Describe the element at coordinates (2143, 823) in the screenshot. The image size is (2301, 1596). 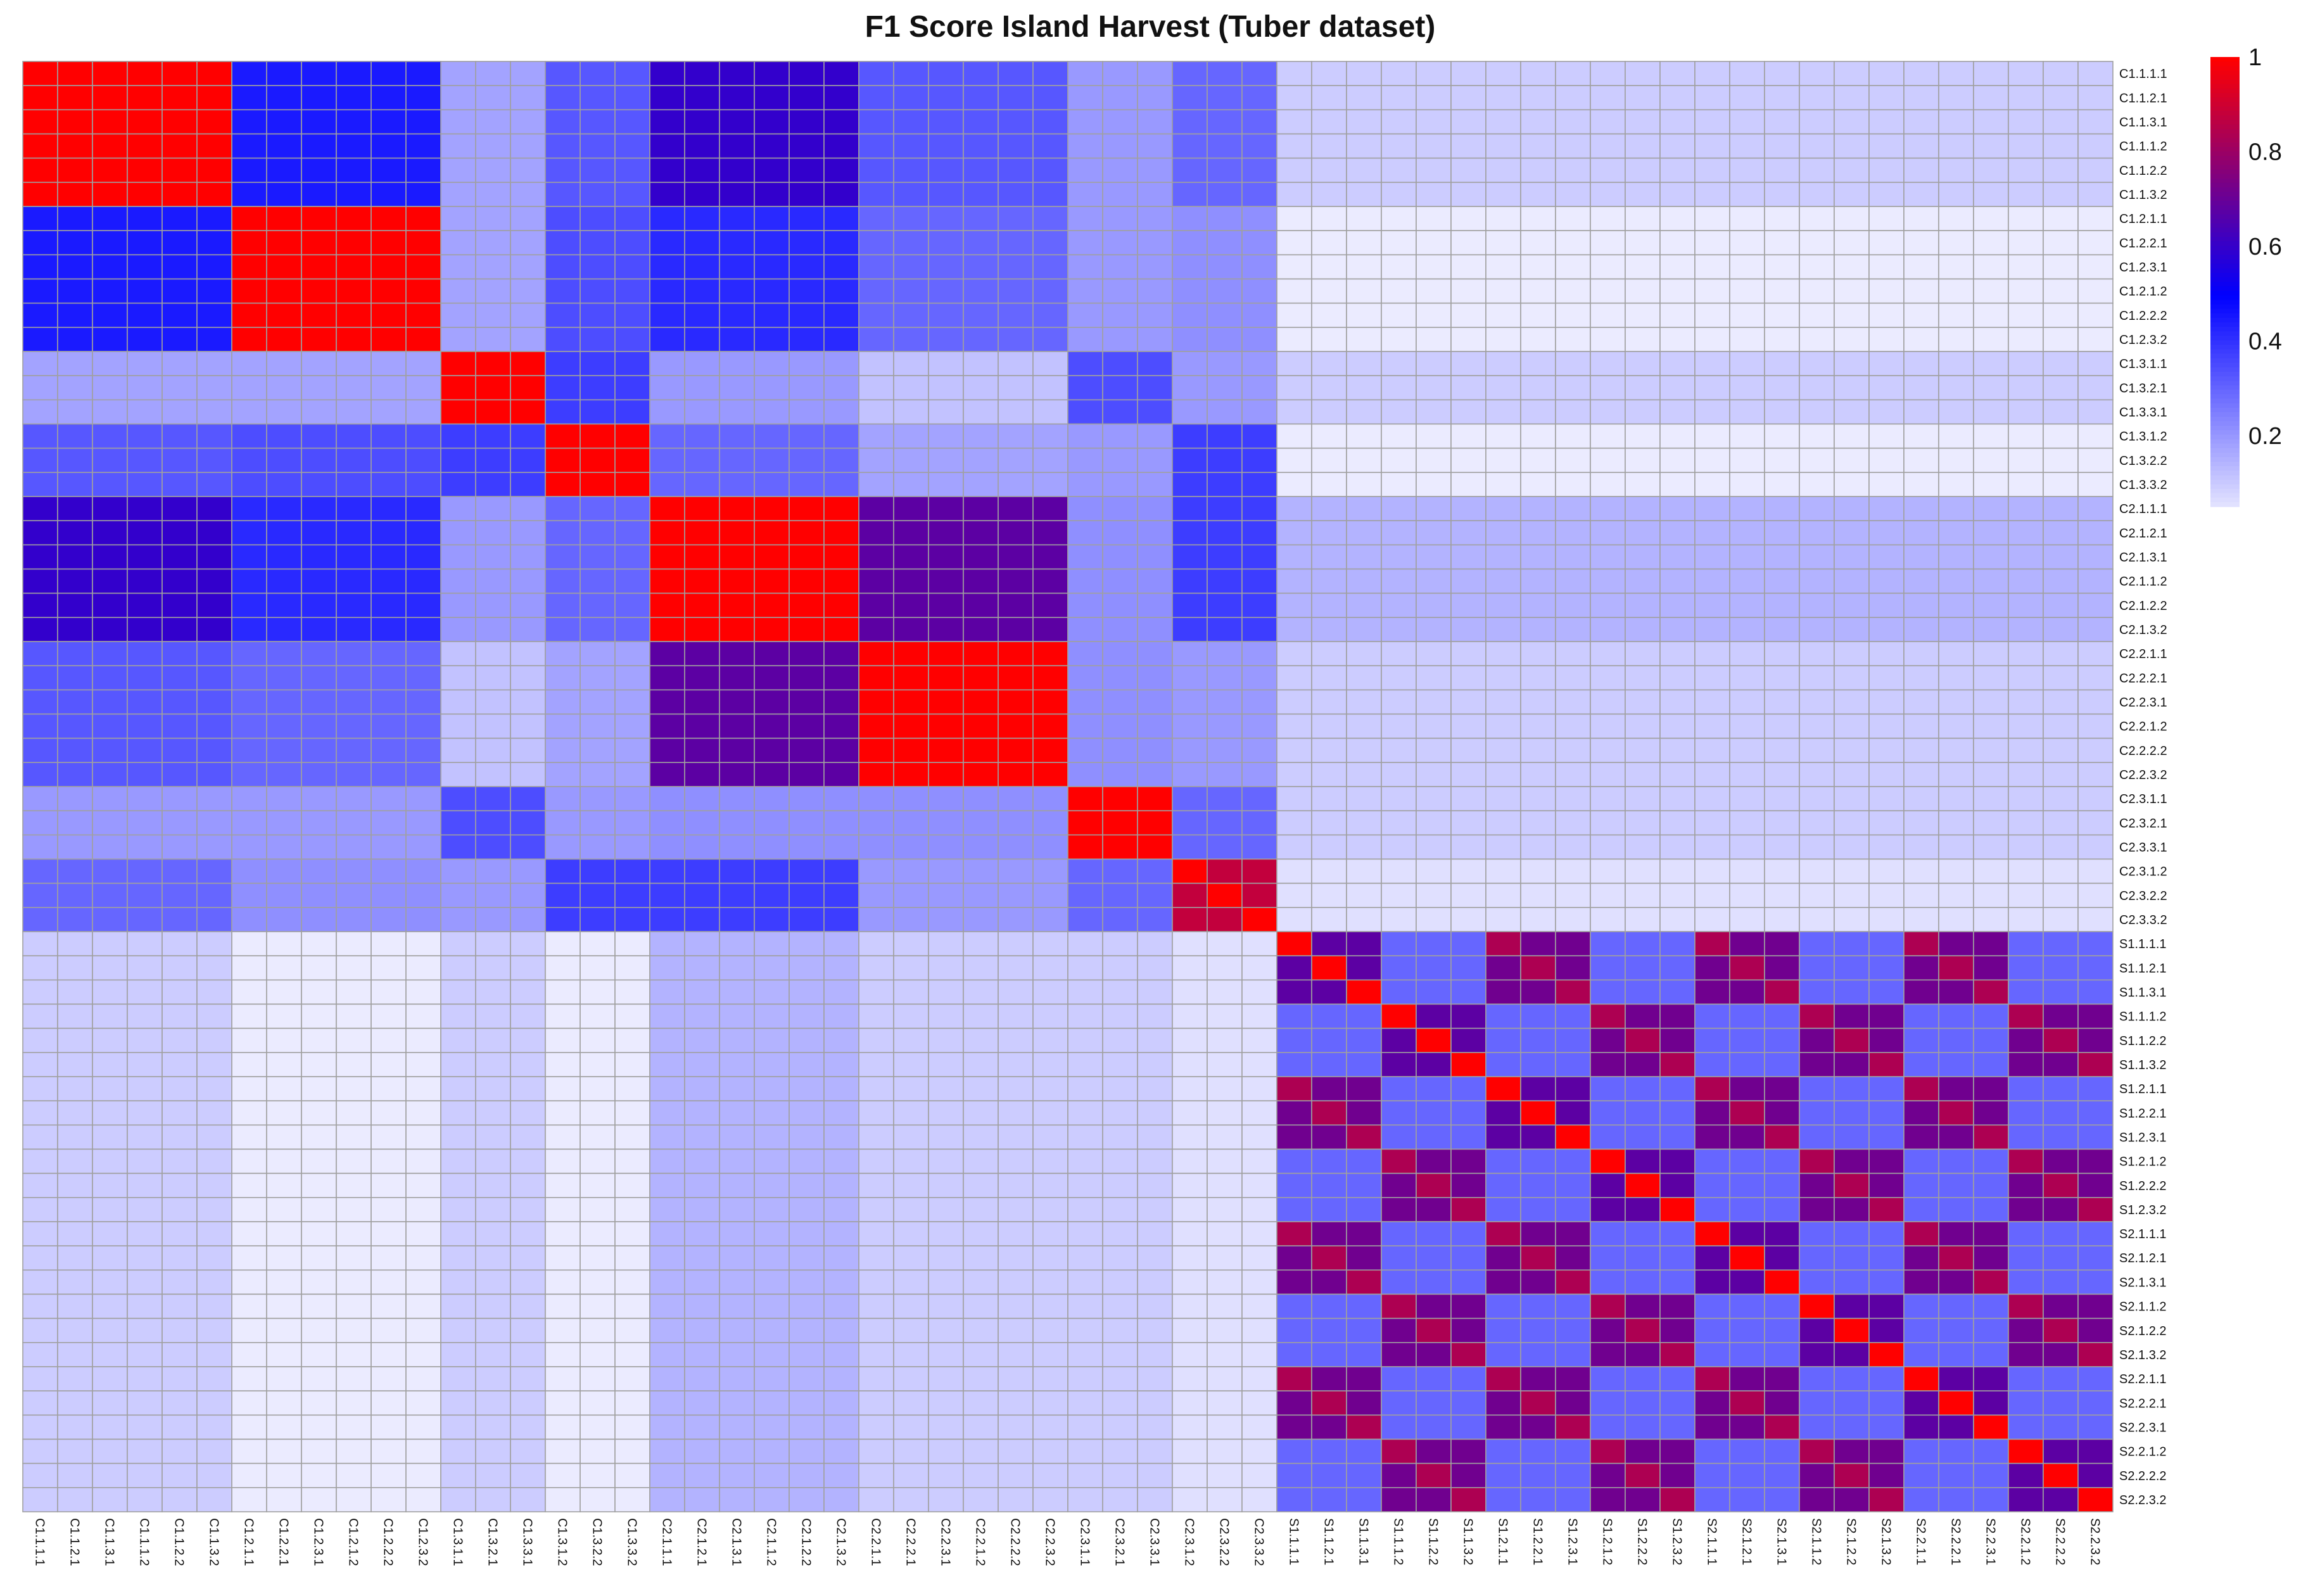
I see `row-label: C2.3.2.1` at that location.